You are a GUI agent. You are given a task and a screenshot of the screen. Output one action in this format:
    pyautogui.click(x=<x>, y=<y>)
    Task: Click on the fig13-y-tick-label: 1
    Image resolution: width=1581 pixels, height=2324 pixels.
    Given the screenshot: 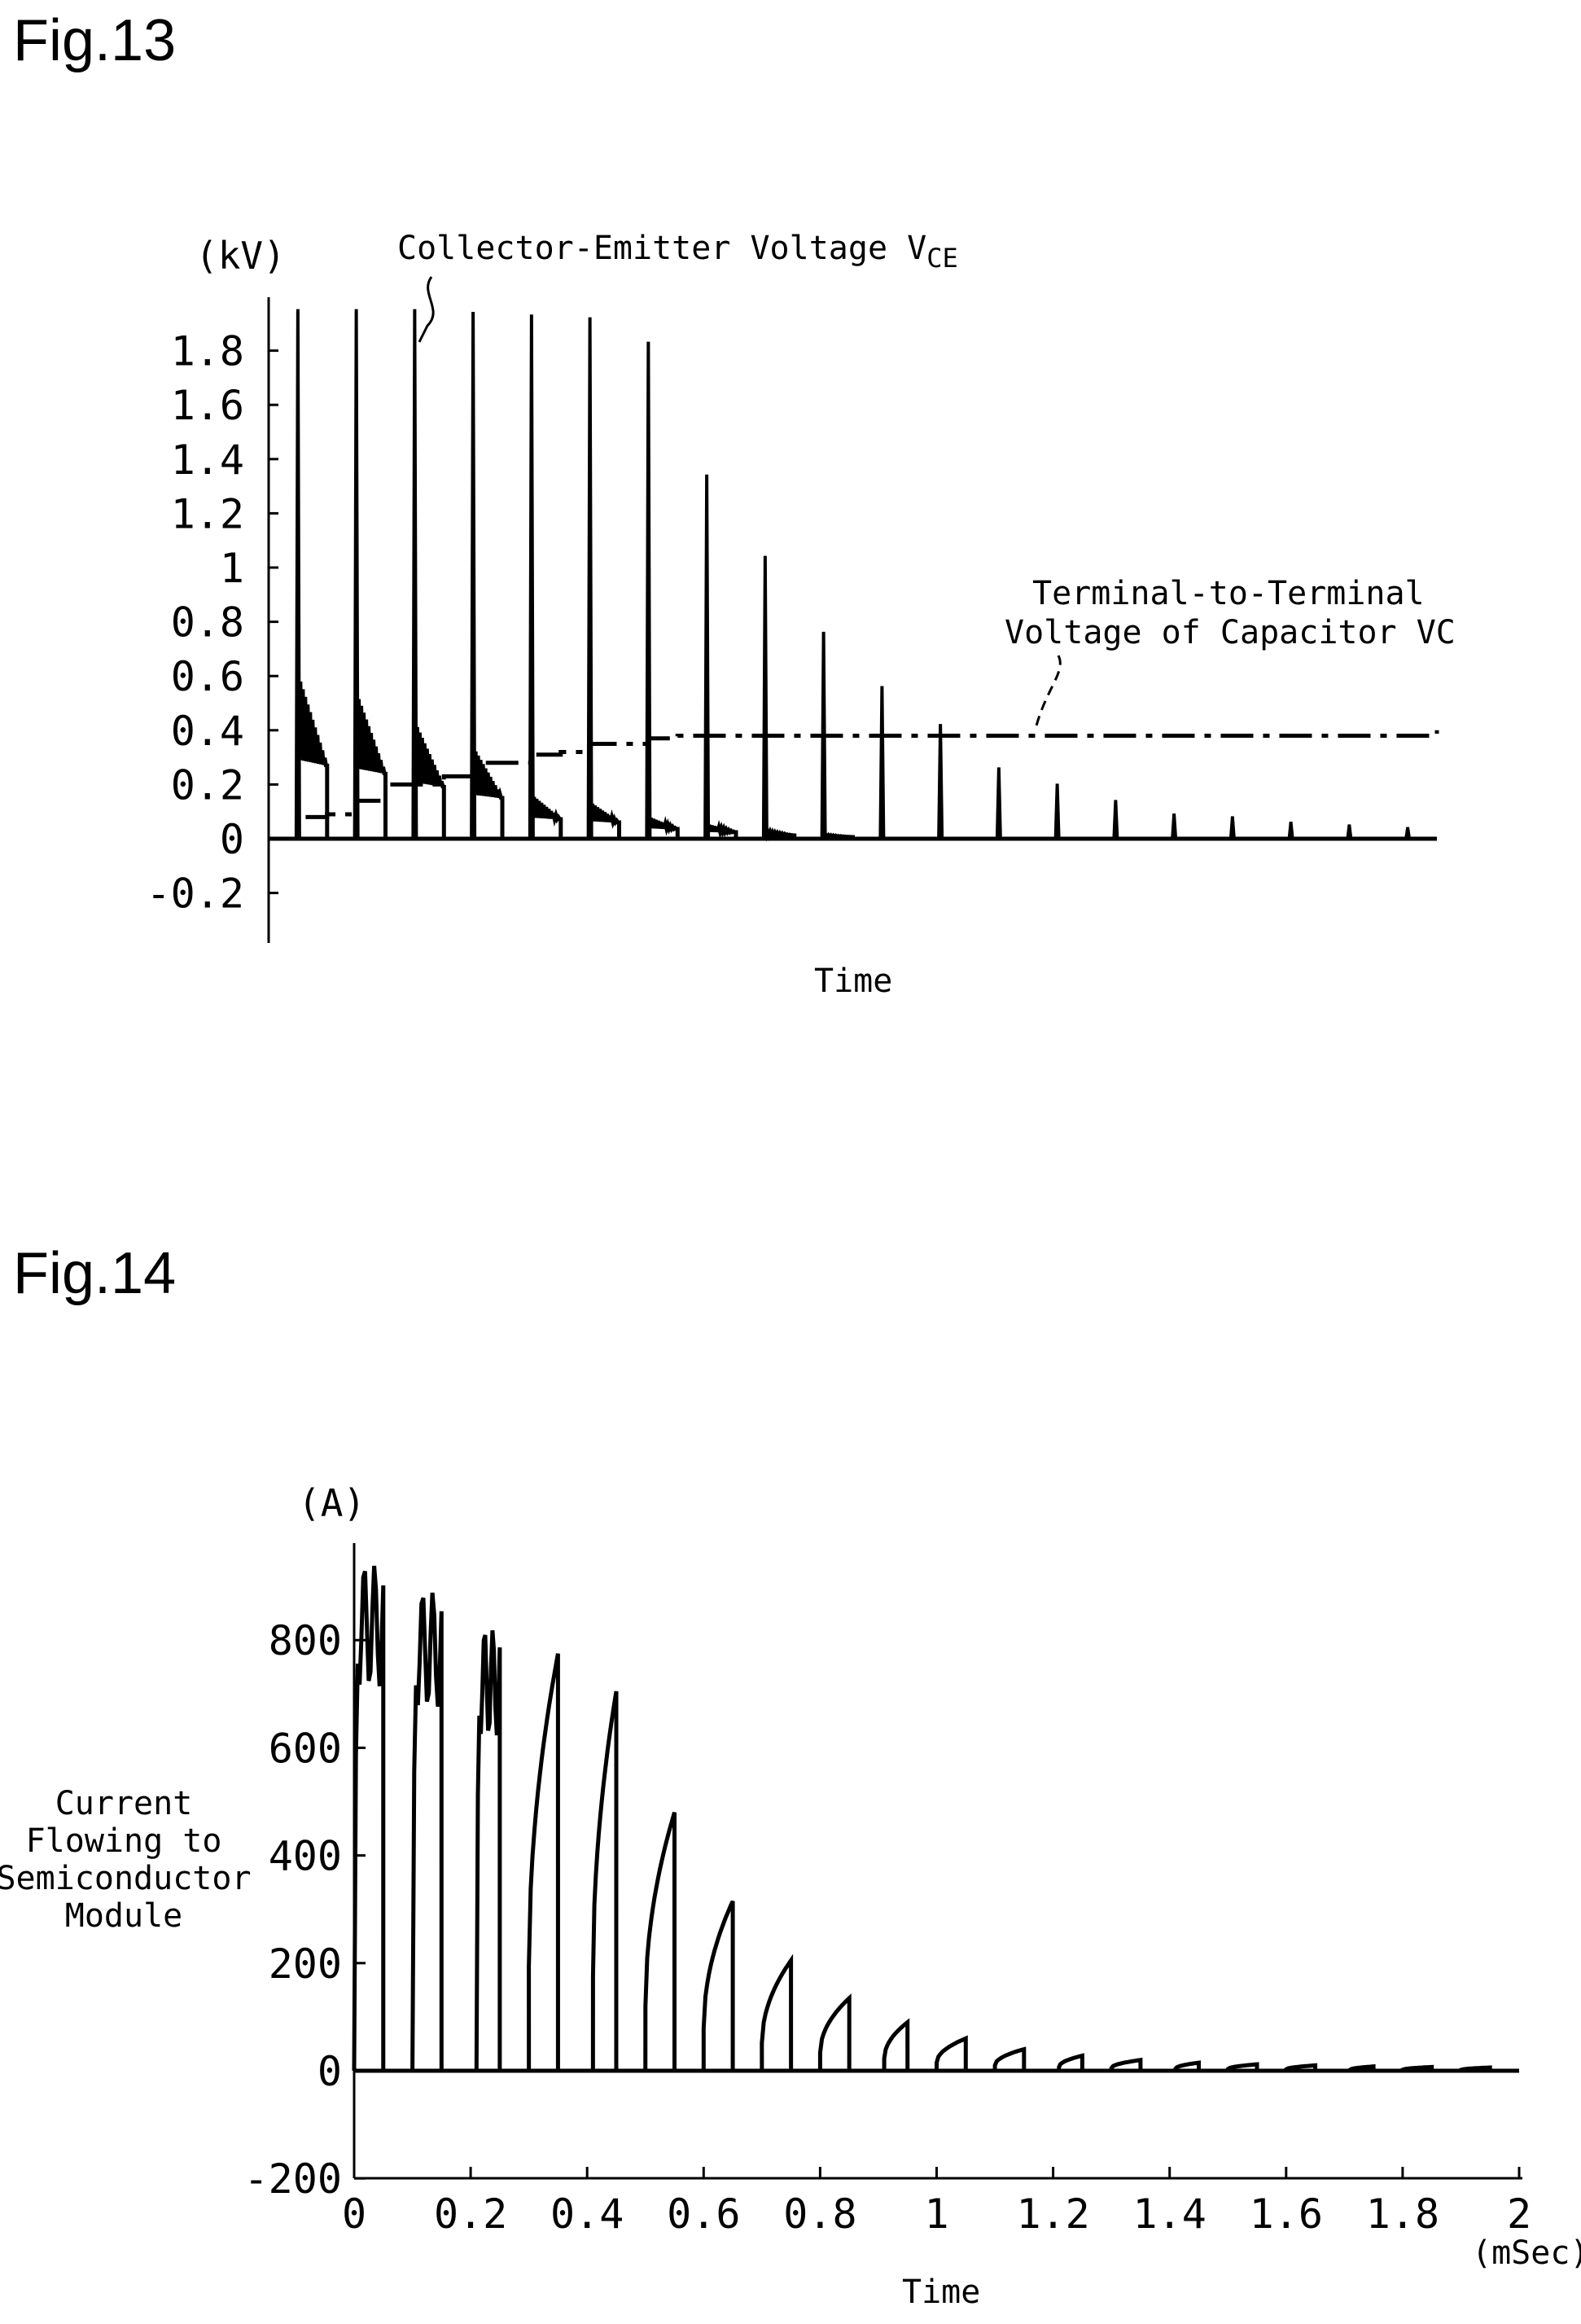 What is the action you would take?
    pyautogui.click(x=232, y=568)
    